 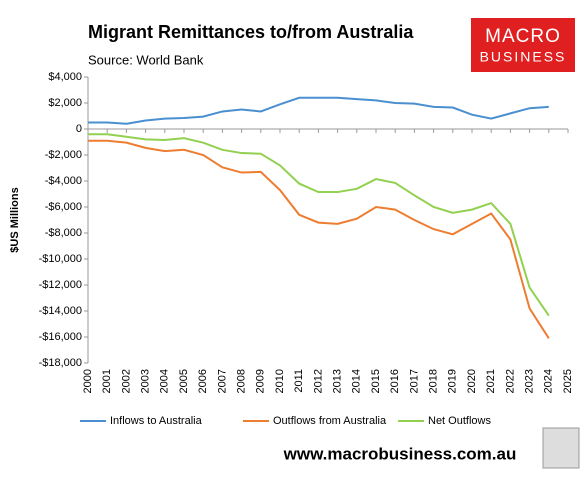 I want to click on x-tick-label: 2000, so click(x=88, y=381).